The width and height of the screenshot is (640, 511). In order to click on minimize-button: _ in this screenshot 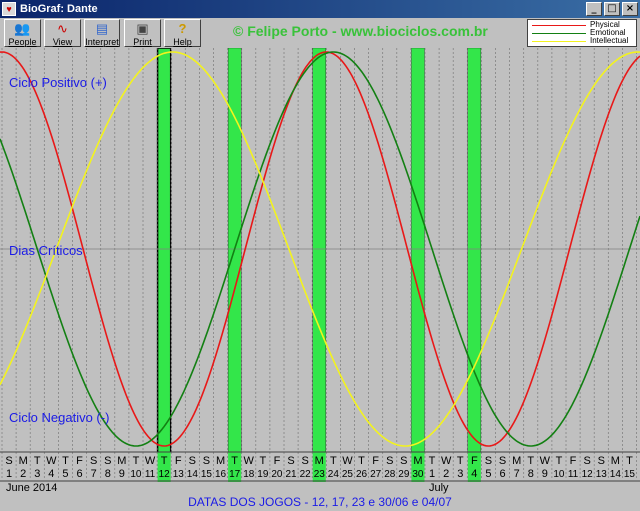, I will do `click(594, 9)`.